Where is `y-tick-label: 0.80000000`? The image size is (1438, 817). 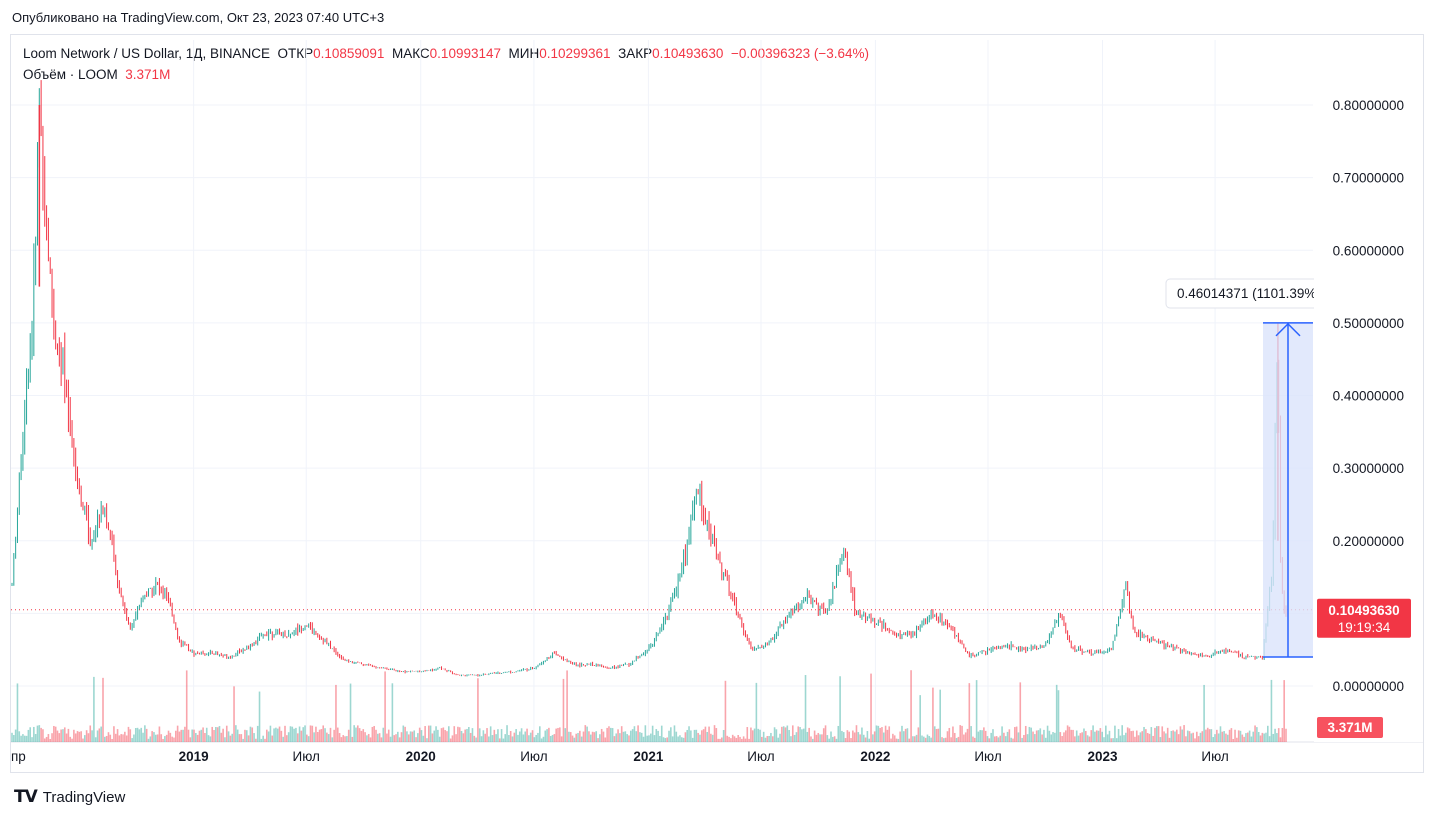
y-tick-label: 0.80000000 is located at coordinates (1368, 105).